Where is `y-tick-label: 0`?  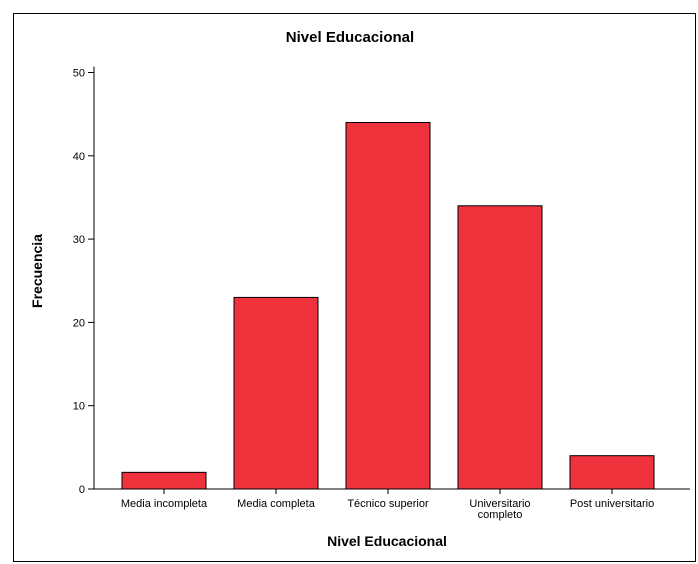
y-tick-label: 0 is located at coordinates (82, 490).